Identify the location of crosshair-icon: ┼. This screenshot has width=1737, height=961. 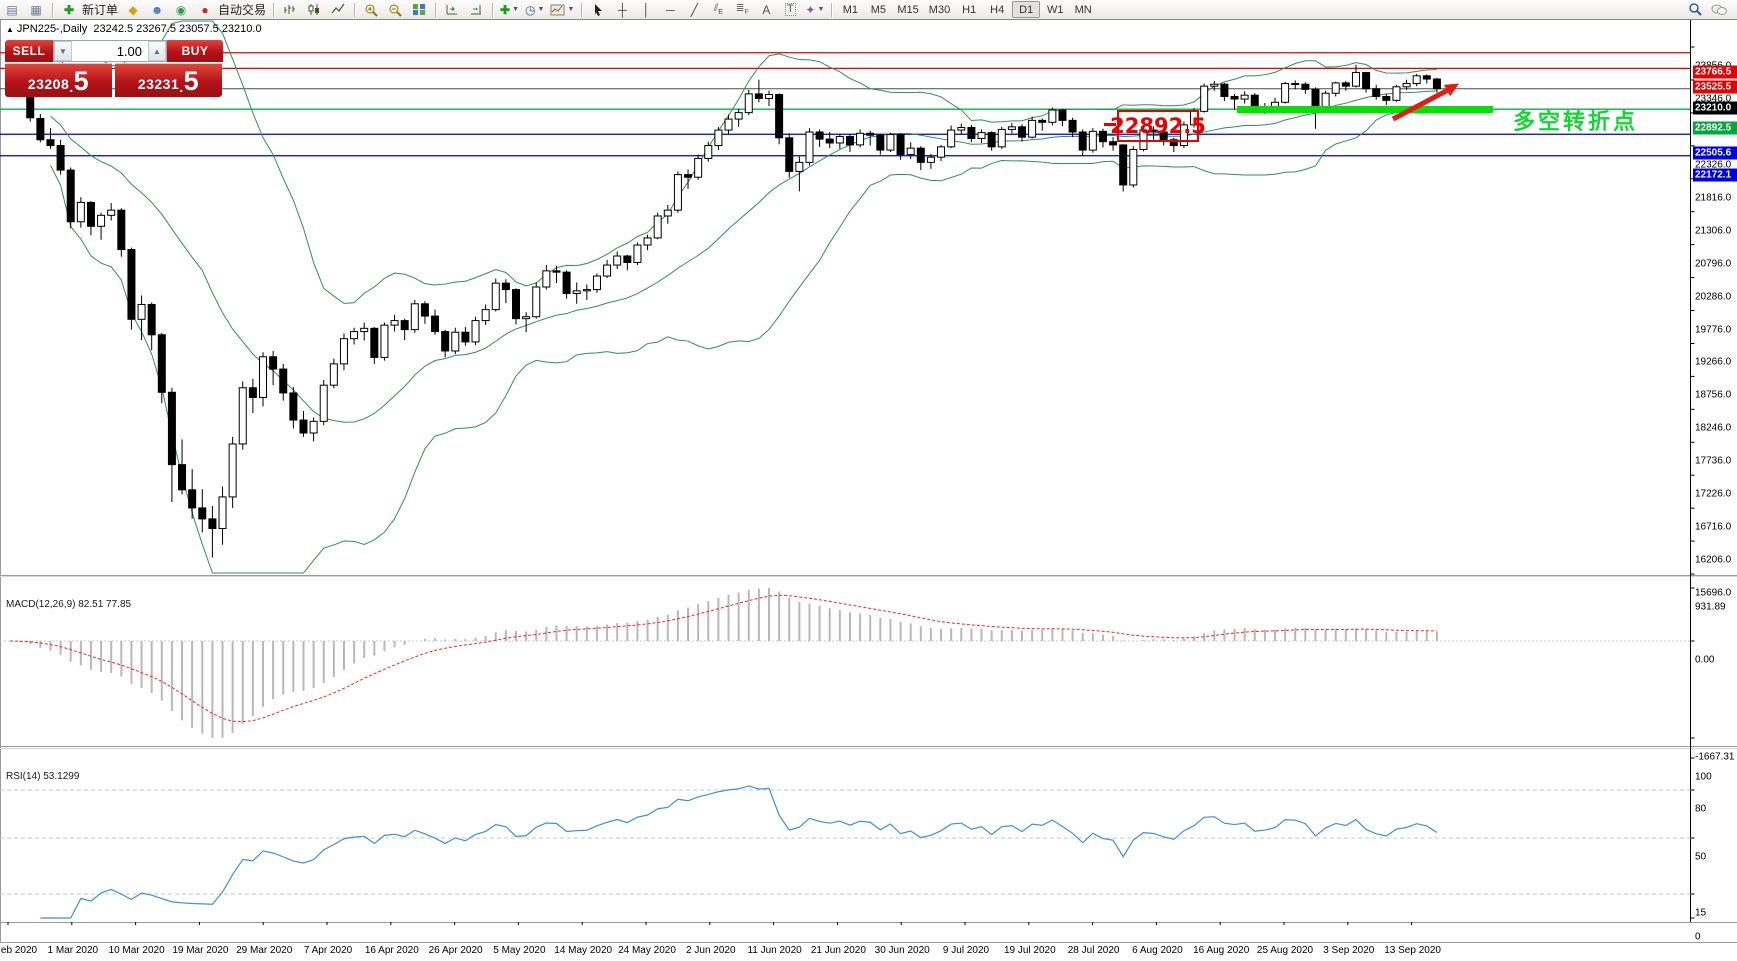
(622, 9).